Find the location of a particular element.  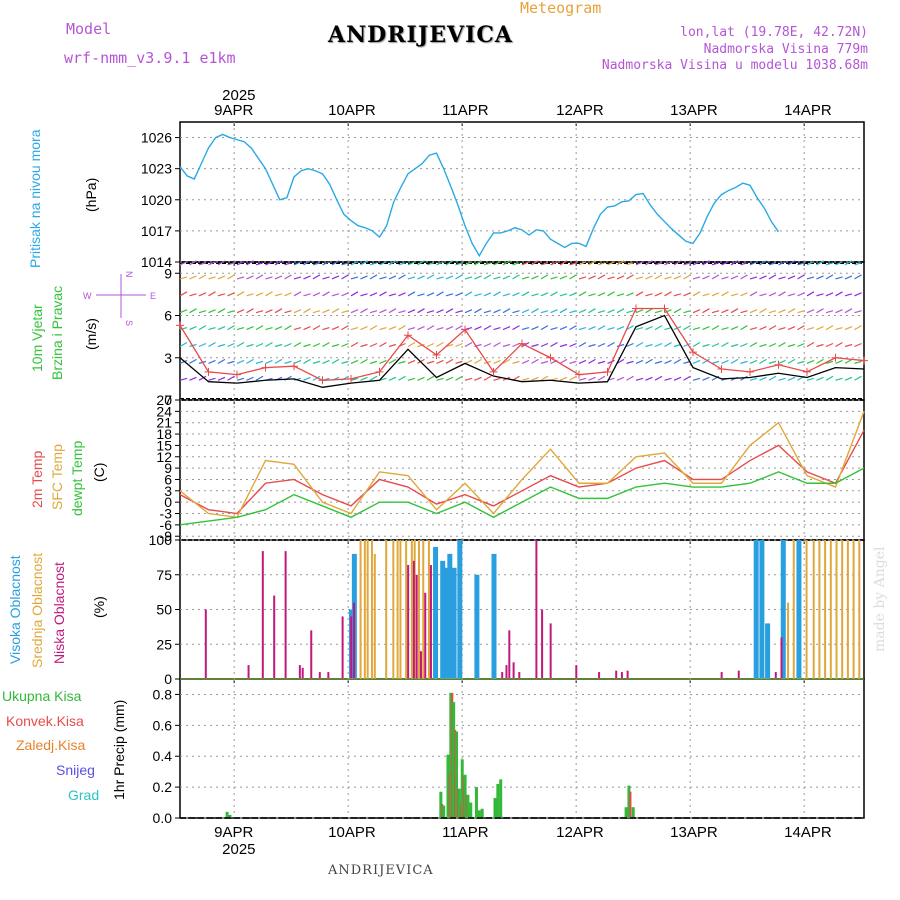

temperature-y-tick-label: 6 is located at coordinates (168, 479).